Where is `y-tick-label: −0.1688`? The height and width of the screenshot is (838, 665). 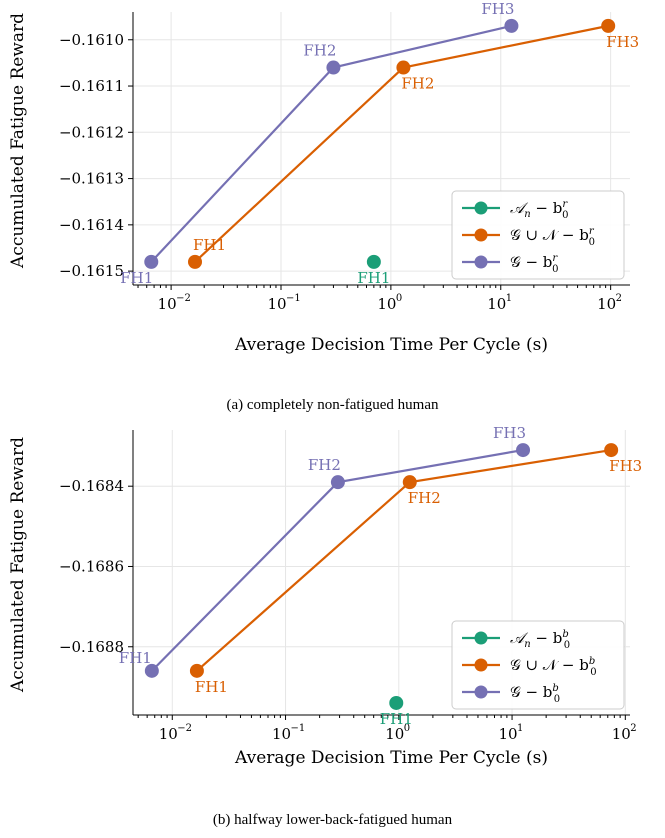
y-tick-label: −0.1688 is located at coordinates (91, 647).